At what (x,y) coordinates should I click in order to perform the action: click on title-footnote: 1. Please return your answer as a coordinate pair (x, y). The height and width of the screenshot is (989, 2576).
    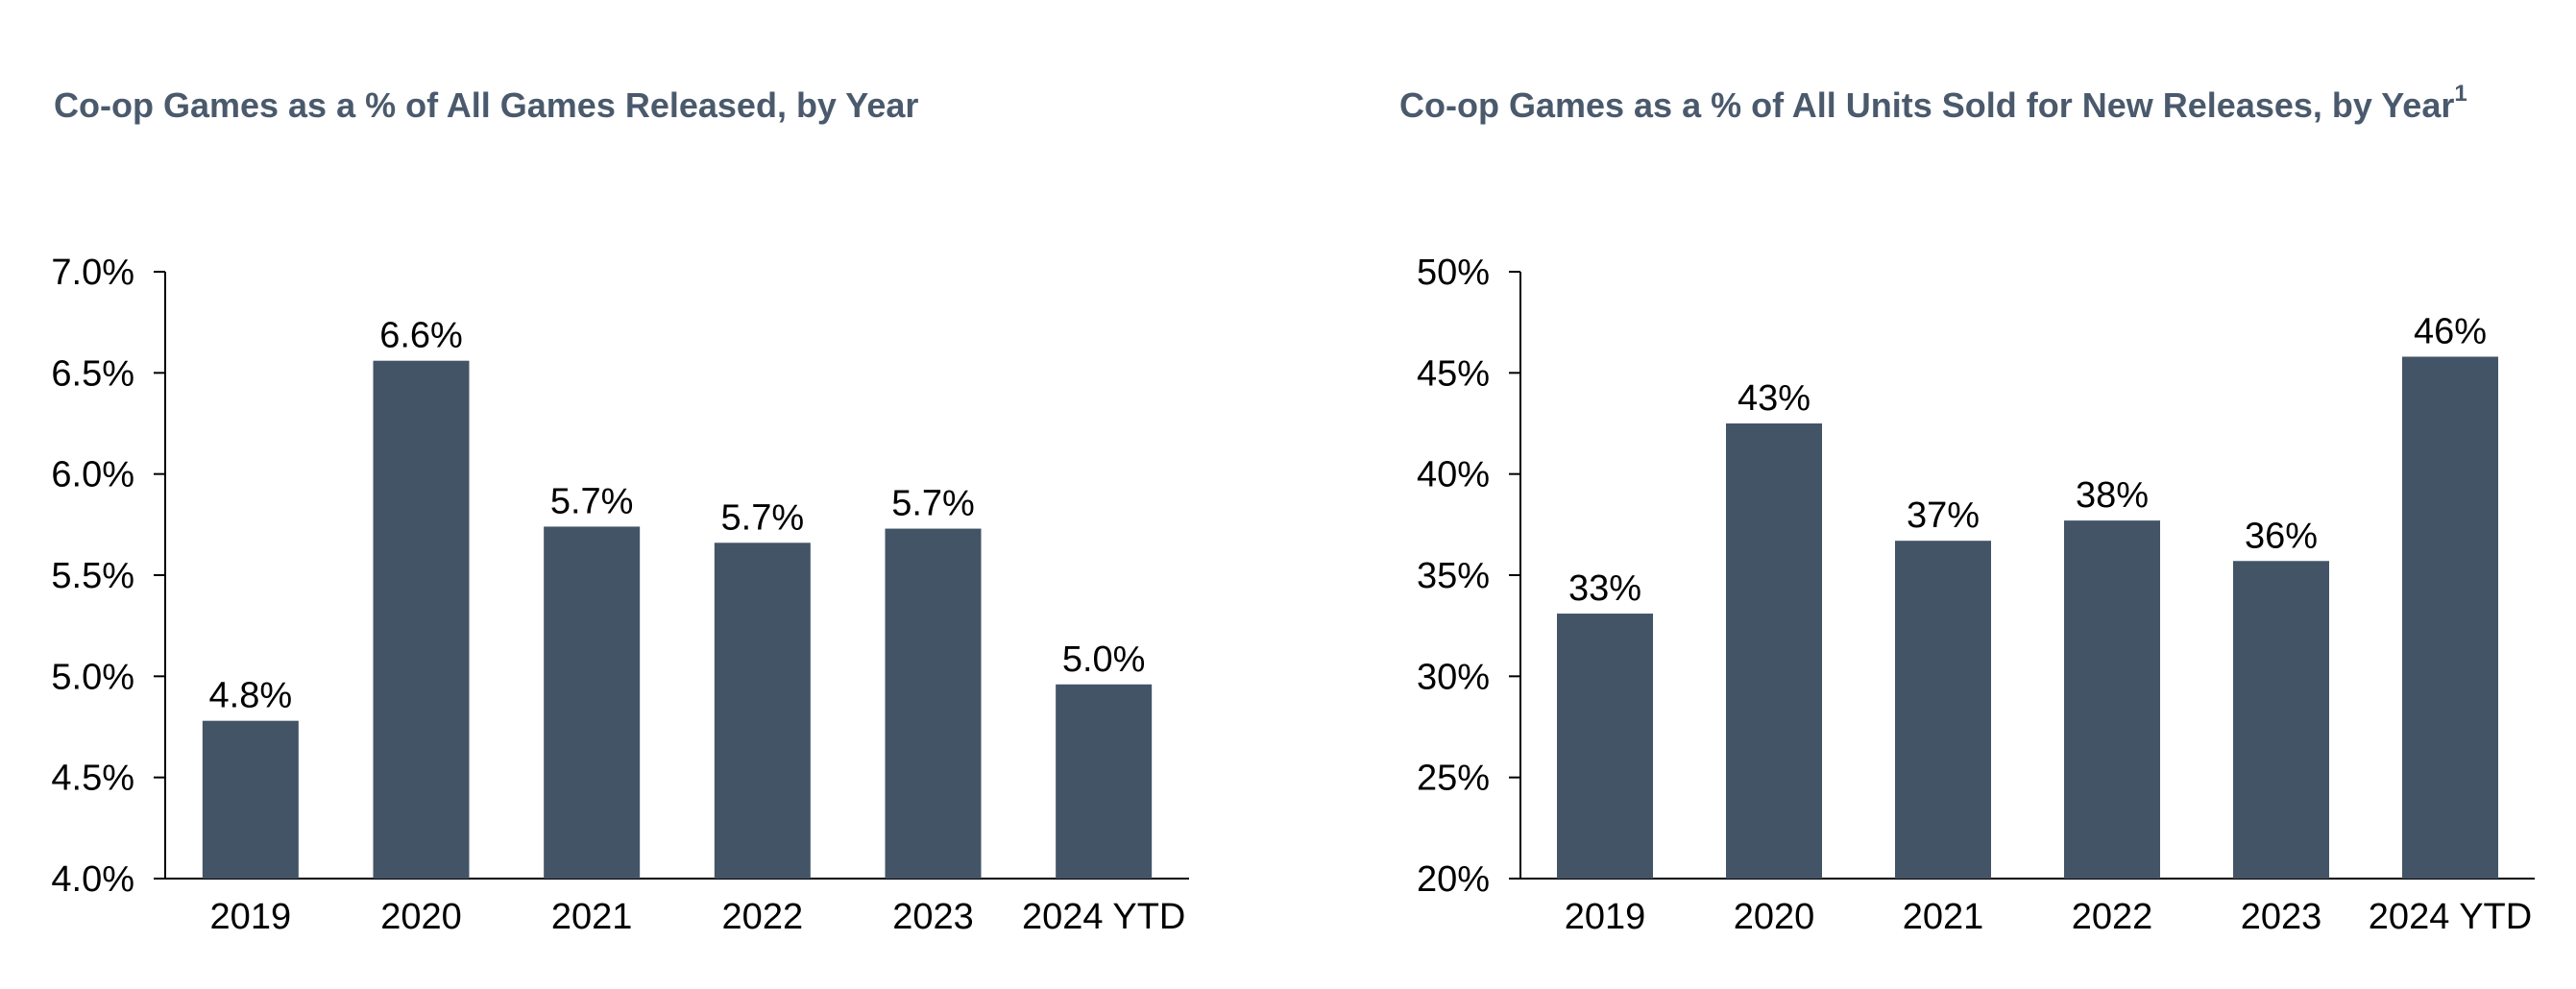
    Looking at the image, I should click on (2460, 94).